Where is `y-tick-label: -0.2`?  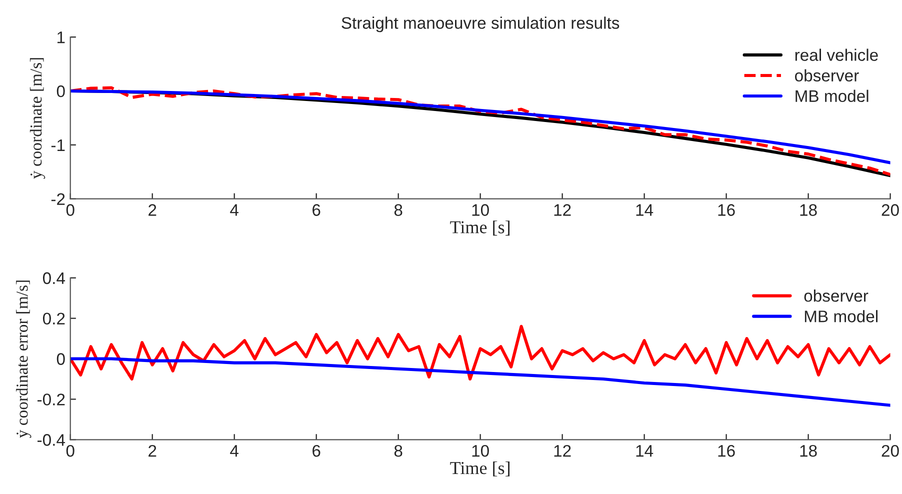
y-tick-label: -0.2 is located at coordinates (51, 400).